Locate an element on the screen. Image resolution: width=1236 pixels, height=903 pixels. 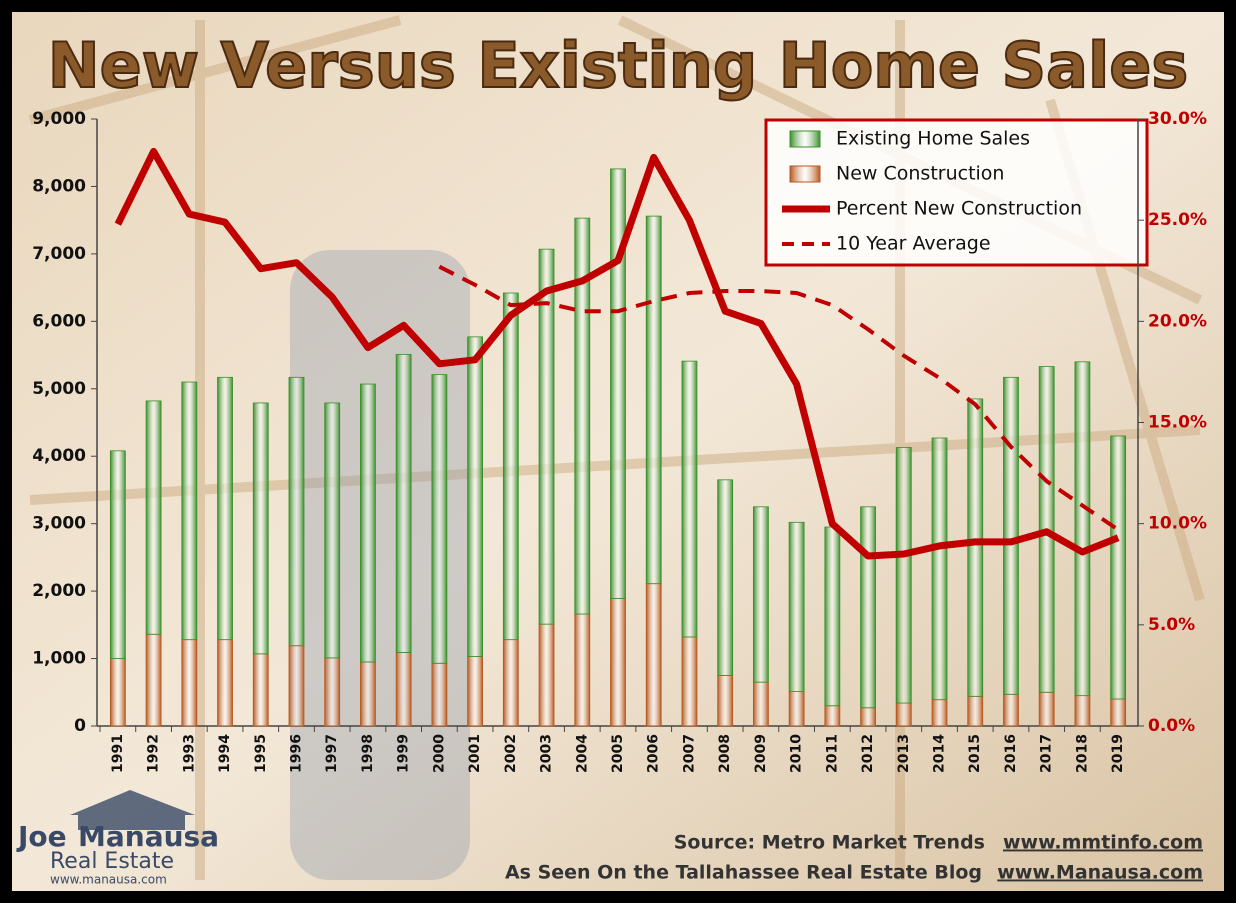
x-tick-label: 2017 is located at coordinates (1047, 753).